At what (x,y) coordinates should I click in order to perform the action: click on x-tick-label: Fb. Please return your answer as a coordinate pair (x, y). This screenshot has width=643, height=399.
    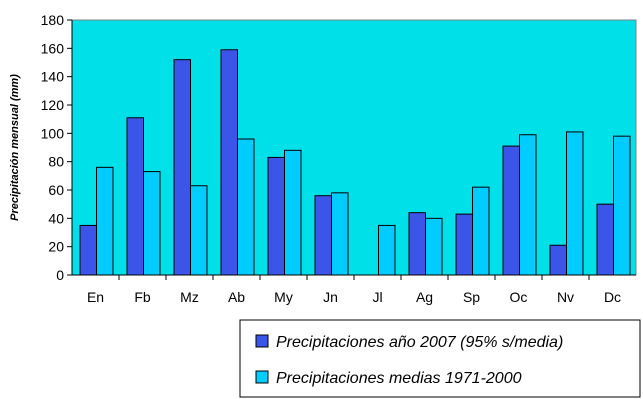
    Looking at the image, I should click on (142, 297).